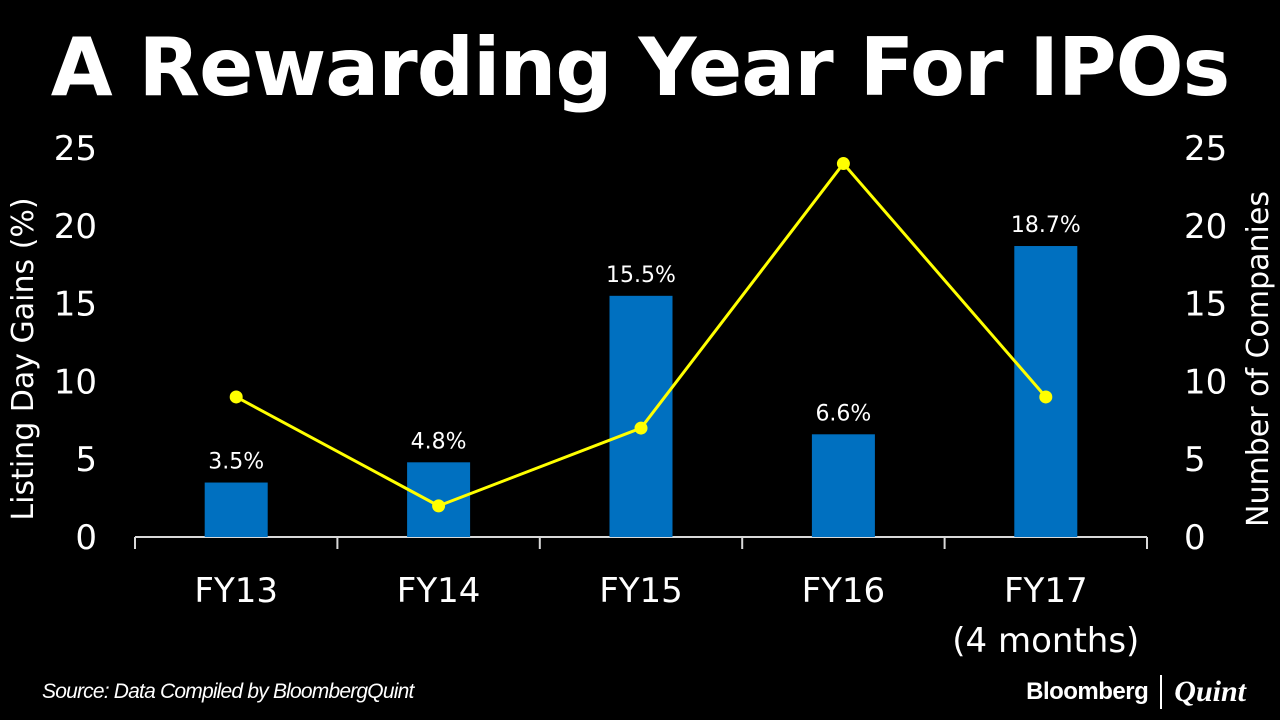  Describe the element at coordinates (75, 227) in the screenshot. I see `y-tick-label: 20` at that location.